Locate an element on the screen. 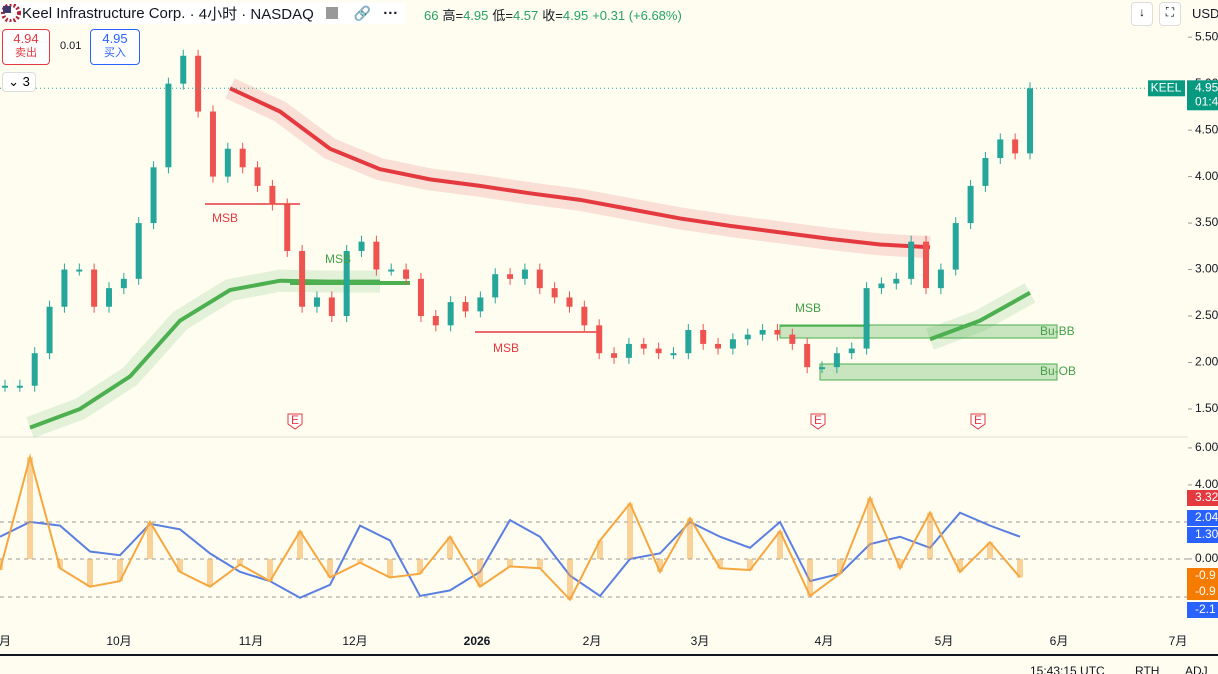 The image size is (1218, 674). y-tick-label: 4.50 is located at coordinates (1206, 129).